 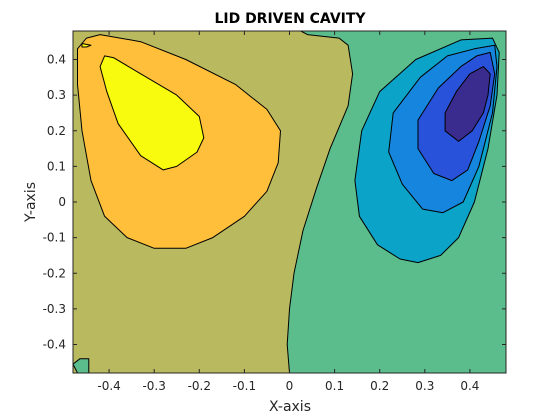 What do you see at coordinates (56, 60) in the screenshot?
I see `y-tick-label: 0.4` at bounding box center [56, 60].